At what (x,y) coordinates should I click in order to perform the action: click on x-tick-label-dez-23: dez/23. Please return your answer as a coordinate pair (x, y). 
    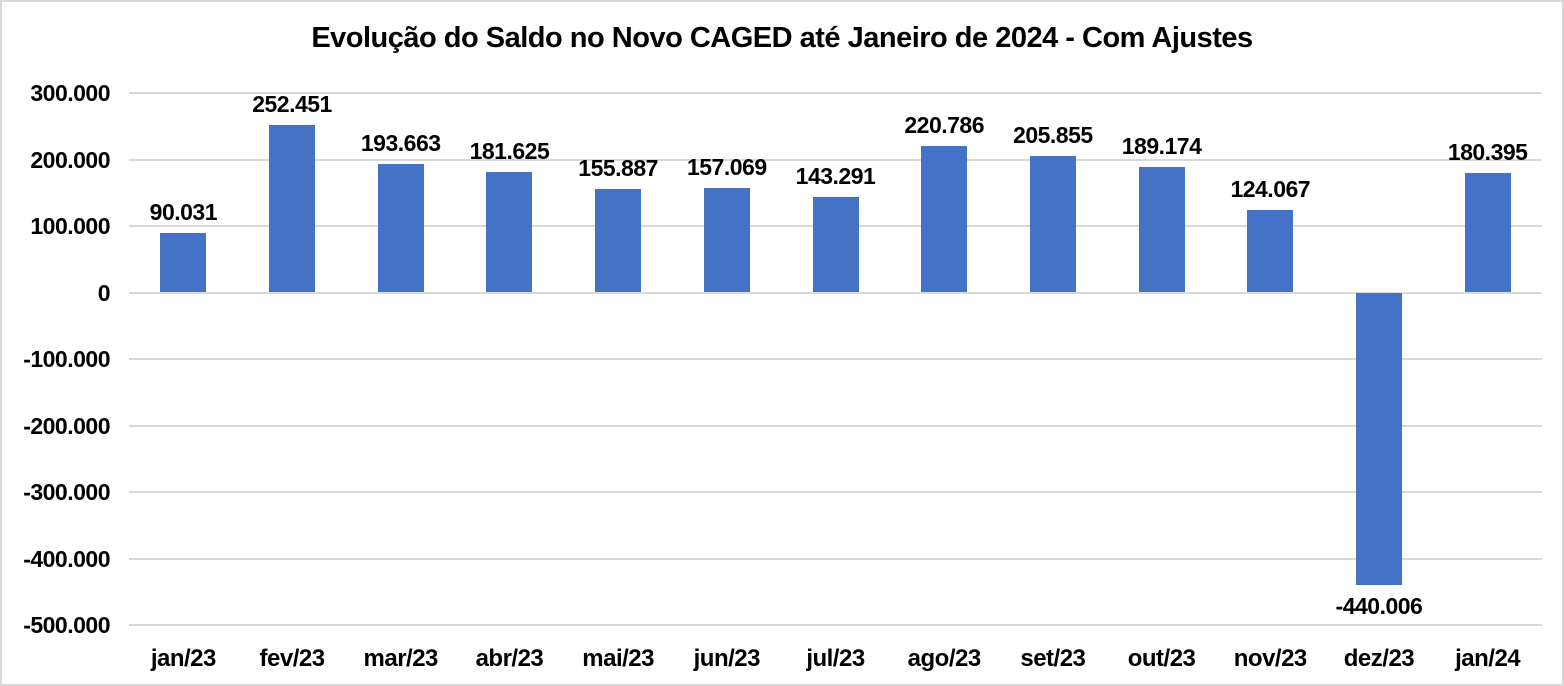
    Looking at the image, I should click on (1379, 658).